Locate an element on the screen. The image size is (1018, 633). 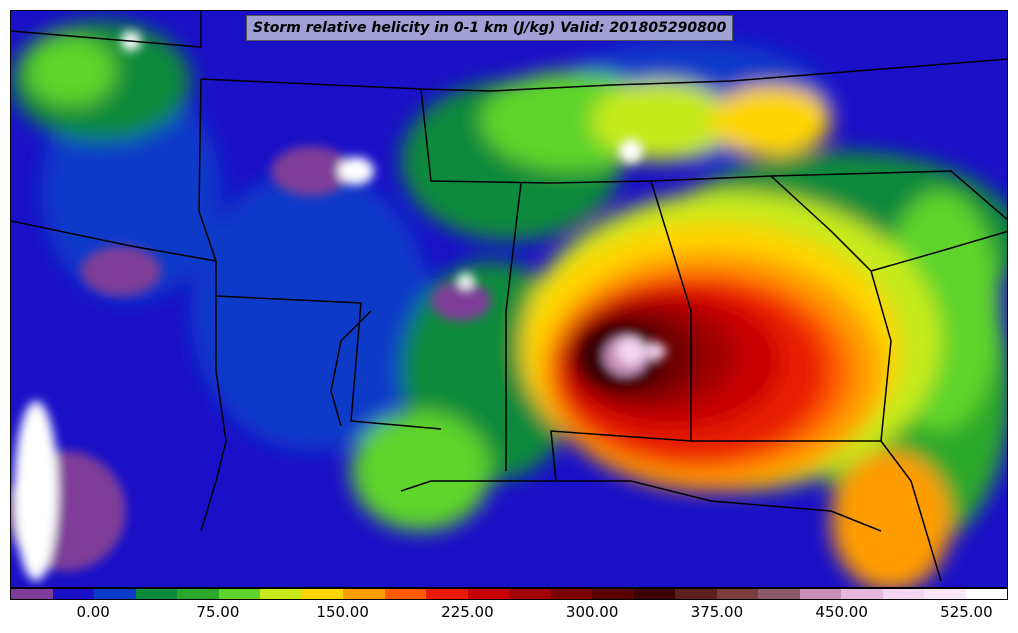
colorbar-tick-label: 150.00 is located at coordinates (342, 612).